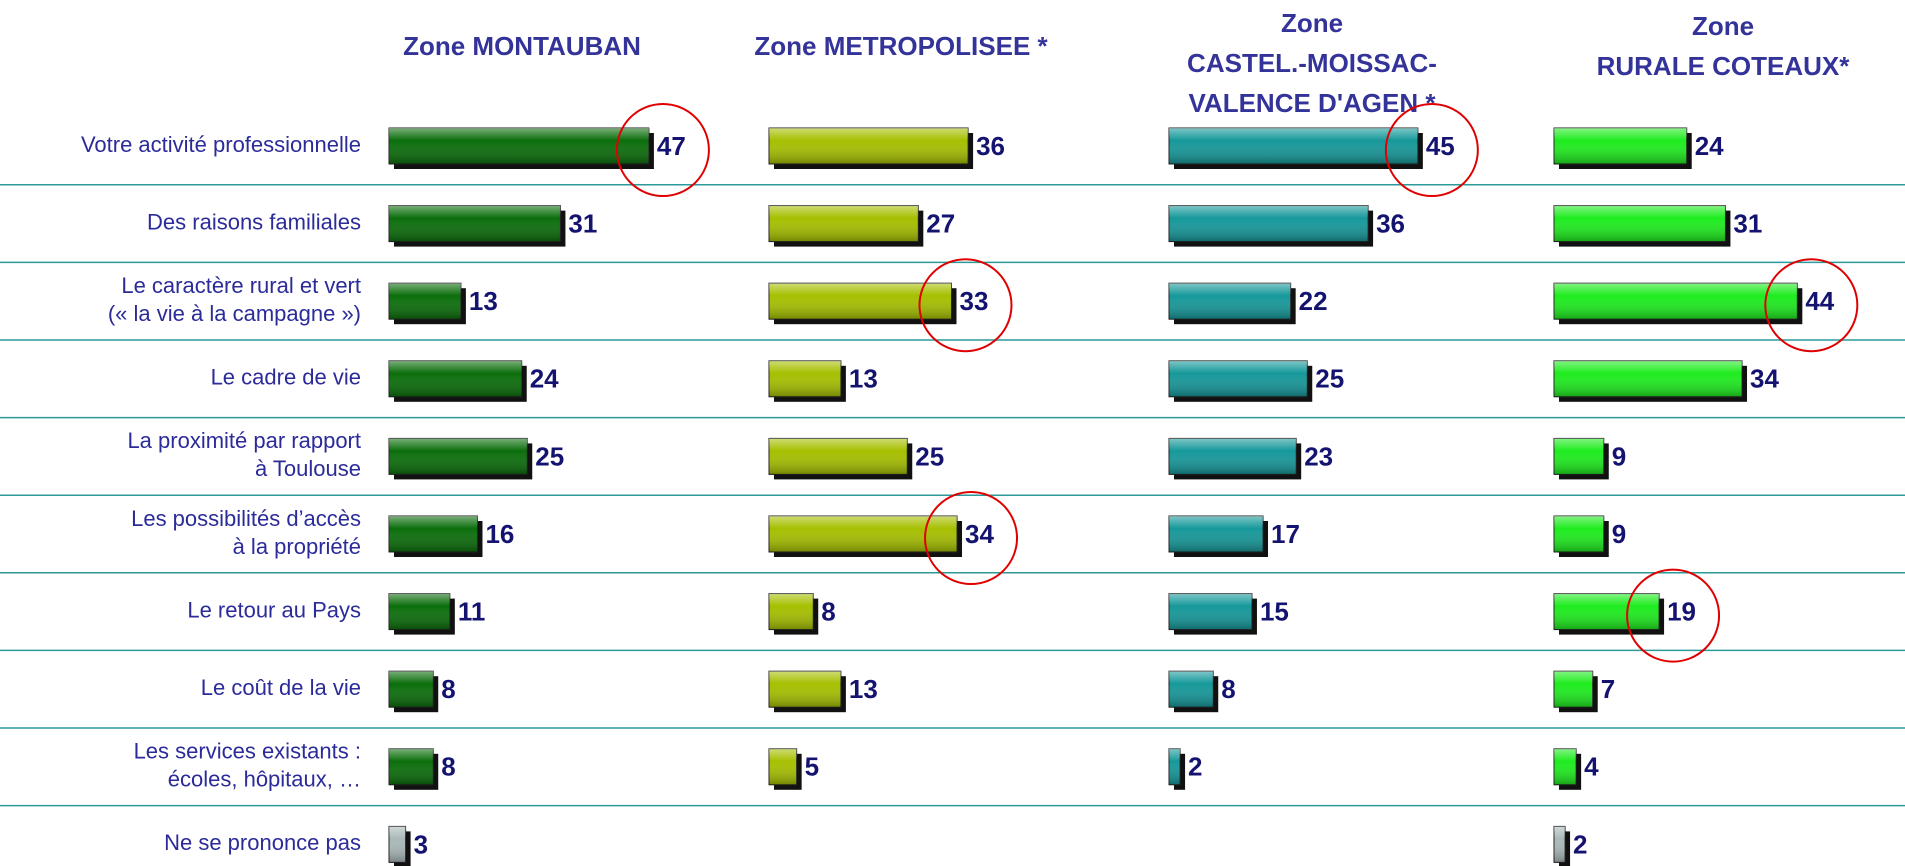 The height and width of the screenshot is (866, 1905). I want to click on value-label: 7, so click(1608, 689).